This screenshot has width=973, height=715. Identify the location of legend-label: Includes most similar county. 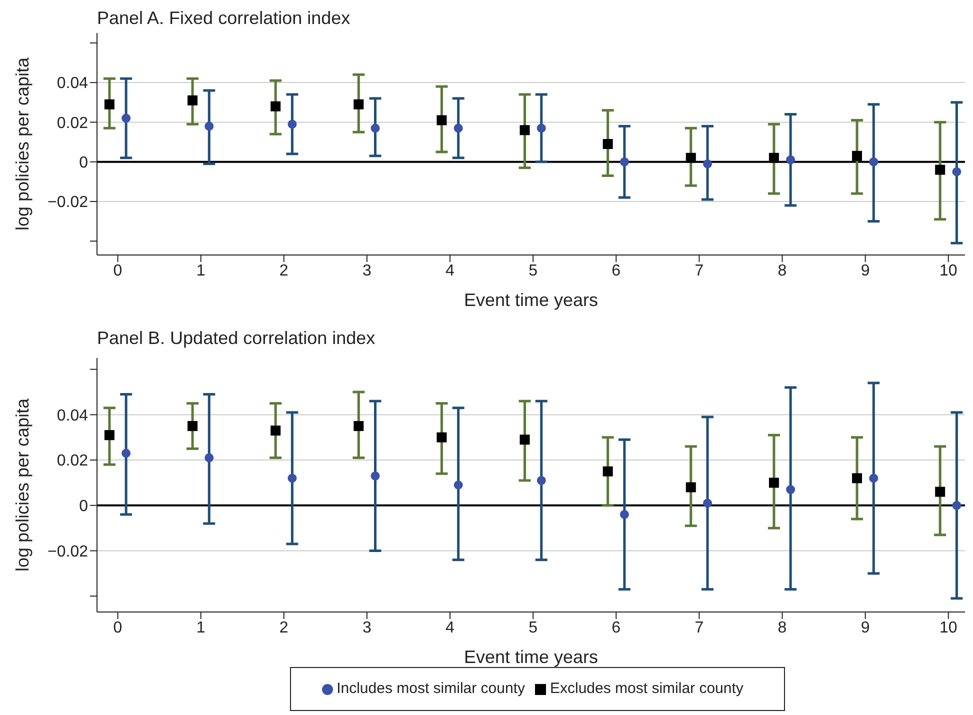
(430, 688).